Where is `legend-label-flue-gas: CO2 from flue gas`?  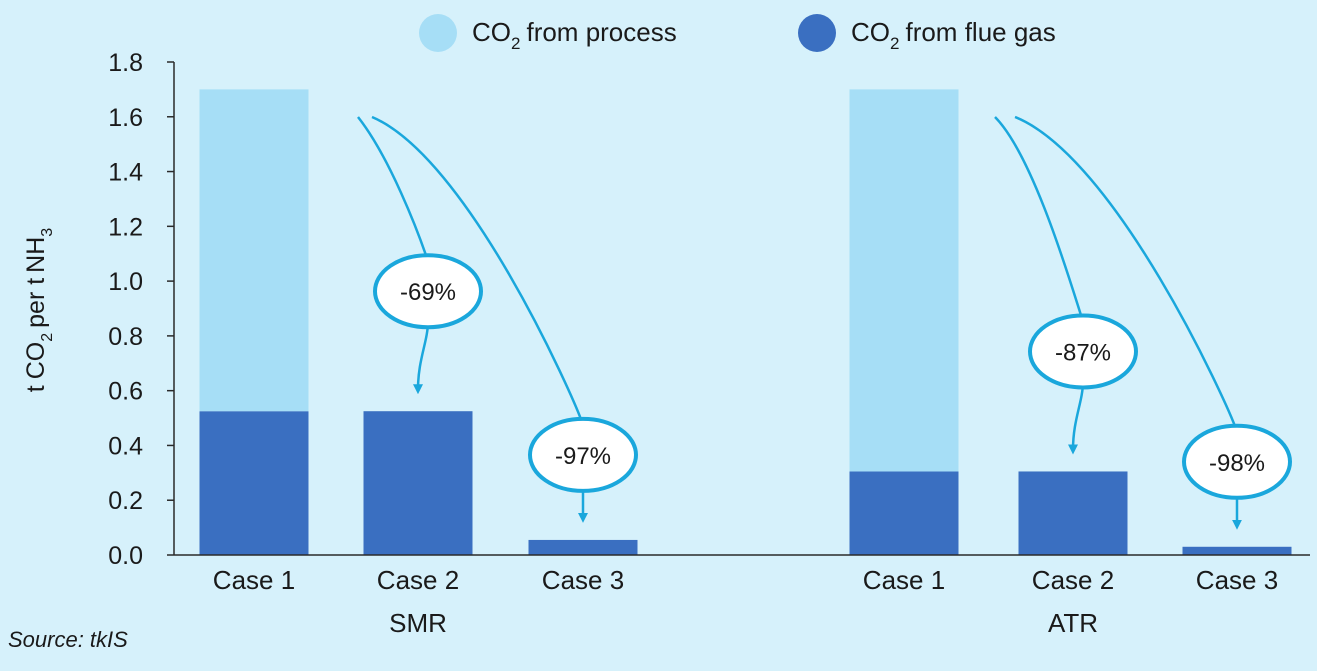
legend-label-flue-gas: CO2 from flue gas is located at coordinates (953, 35).